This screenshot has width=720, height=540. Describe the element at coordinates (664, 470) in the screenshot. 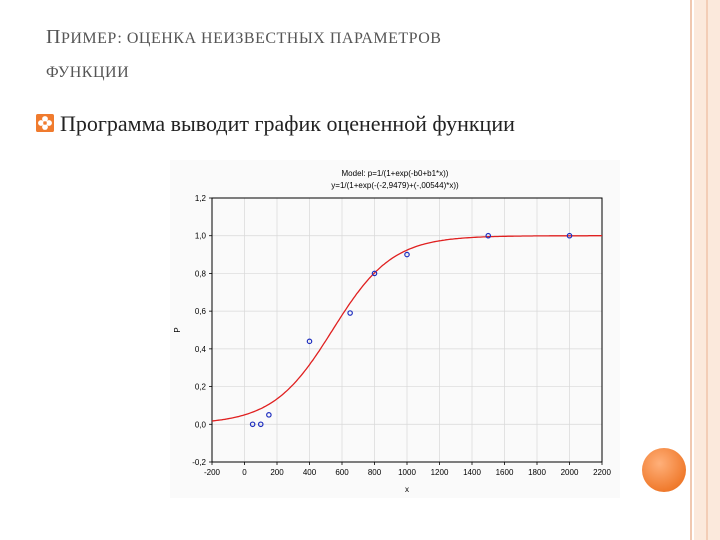

I see `decorative-orange-circle` at that location.